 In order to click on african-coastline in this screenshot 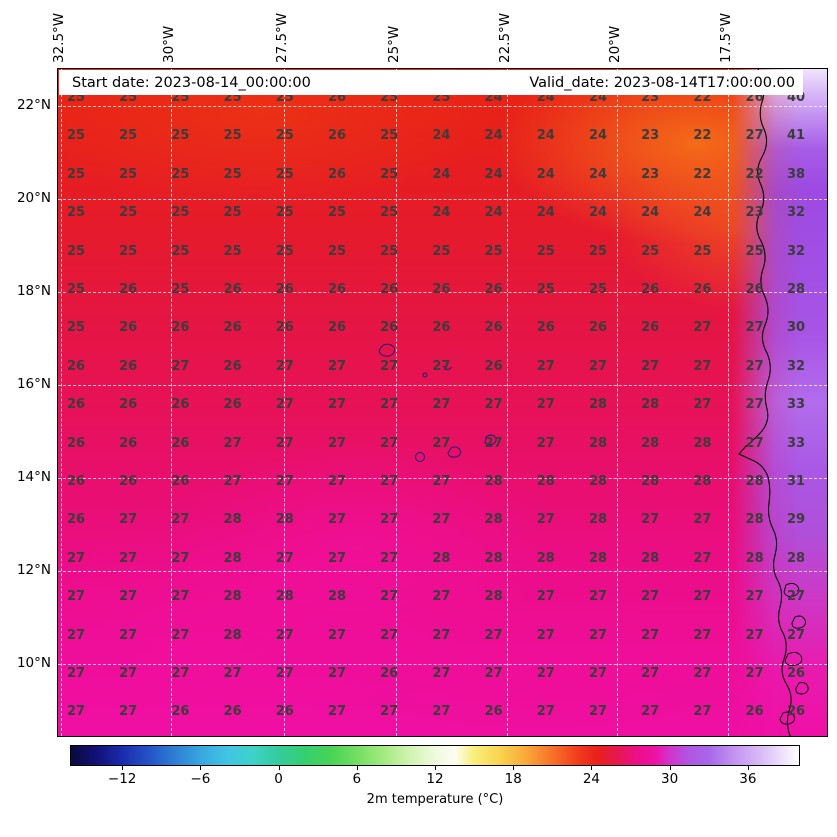, I will do `click(765, 402)`.